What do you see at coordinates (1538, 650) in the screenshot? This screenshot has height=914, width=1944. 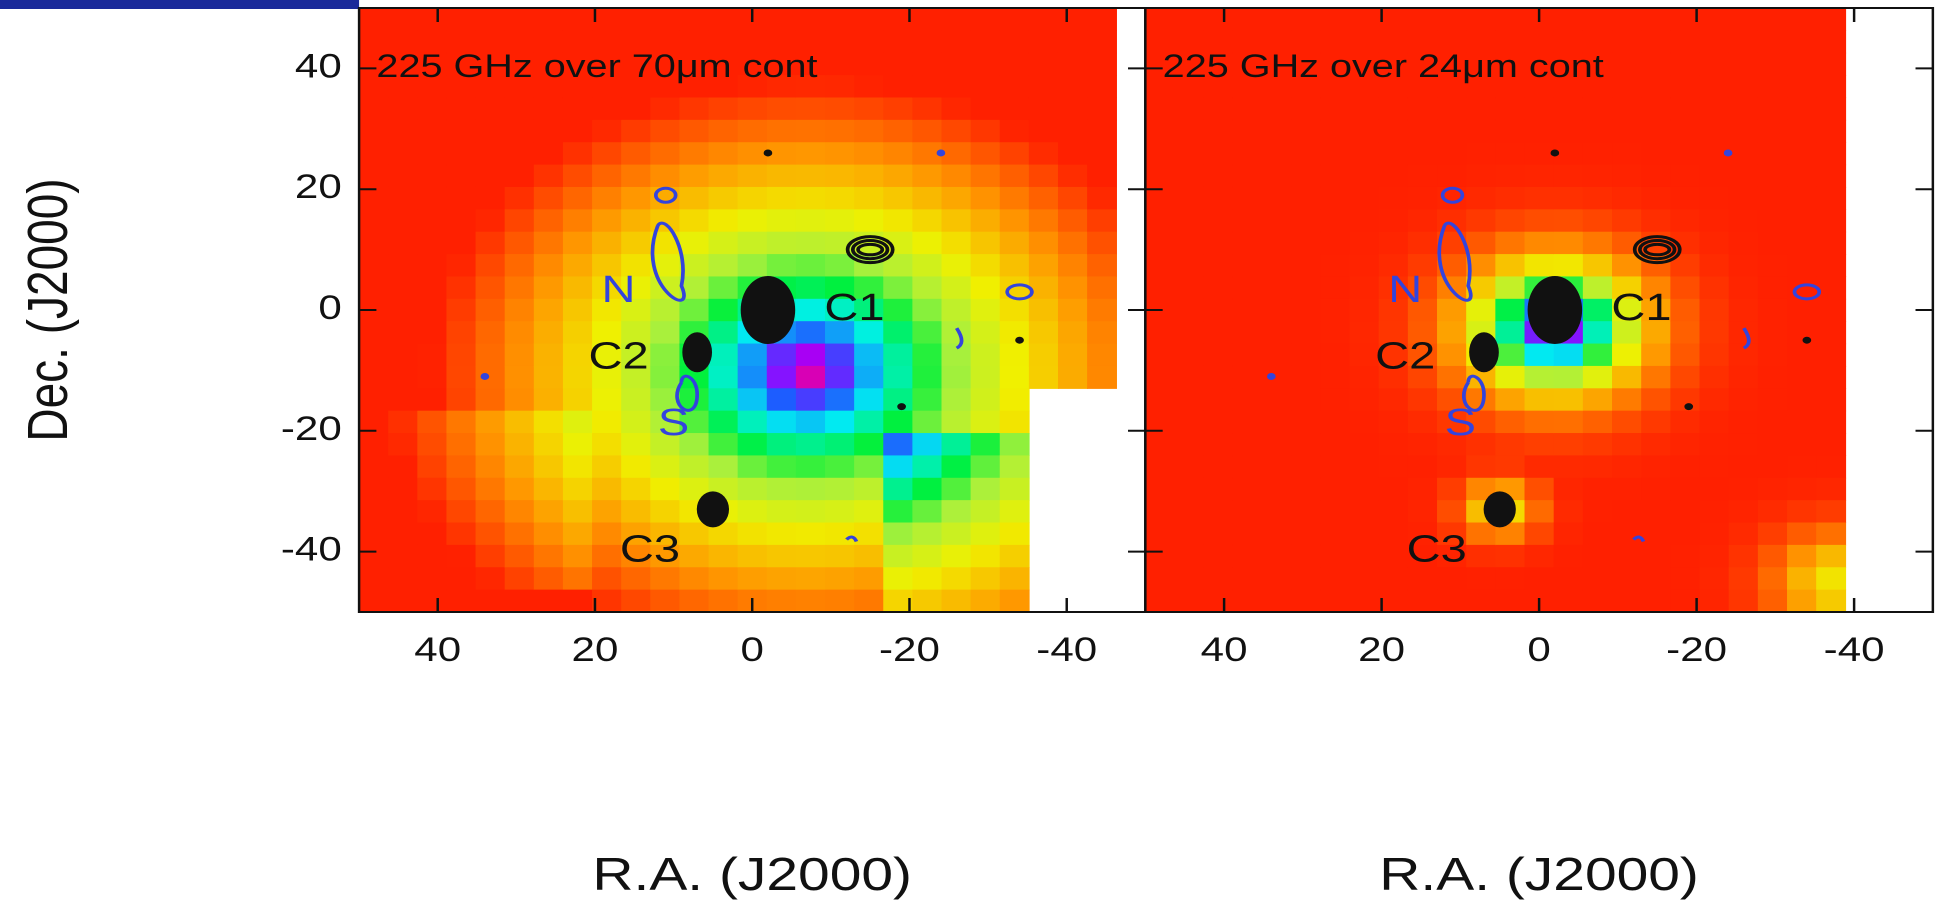 I see `x-tick-label: 0` at bounding box center [1538, 650].